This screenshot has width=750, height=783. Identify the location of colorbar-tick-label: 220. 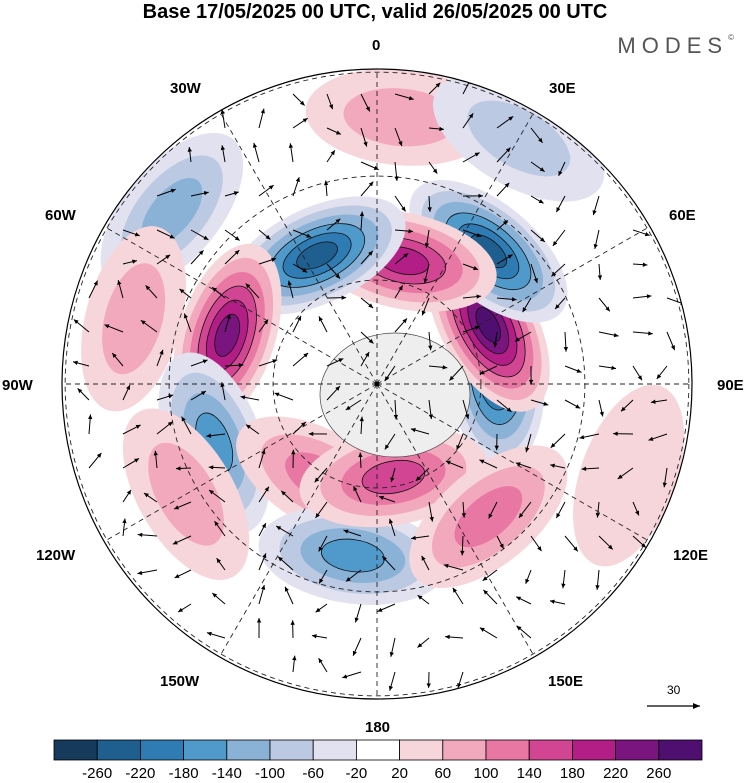
(615, 773).